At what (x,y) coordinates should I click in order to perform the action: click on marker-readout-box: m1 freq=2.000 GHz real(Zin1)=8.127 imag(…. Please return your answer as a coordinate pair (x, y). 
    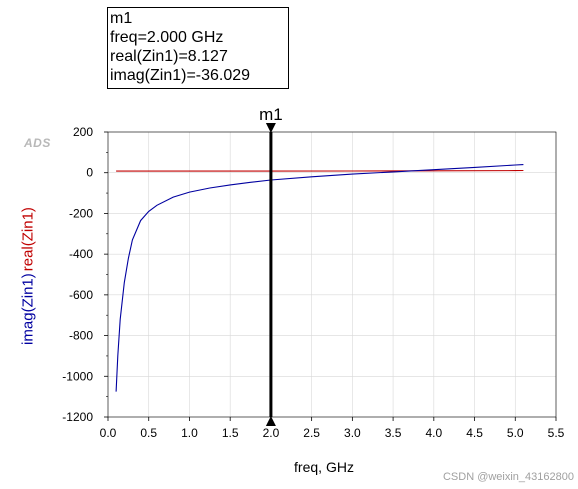
    Looking at the image, I should click on (198, 48).